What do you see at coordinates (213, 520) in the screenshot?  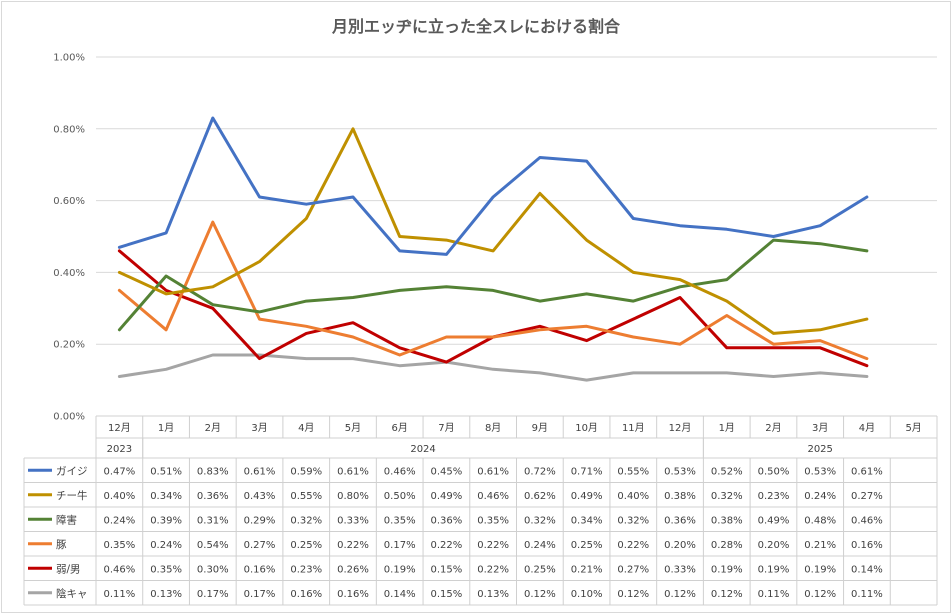 I see `table-cell: 0.31%` at bounding box center [213, 520].